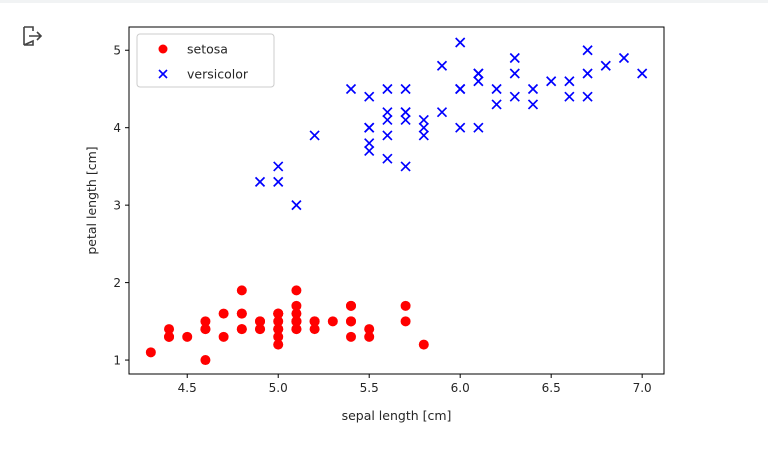 This screenshot has width=768, height=455. Describe the element at coordinates (218, 74) in the screenshot. I see `legend-versicolor-label: versicolor` at that location.